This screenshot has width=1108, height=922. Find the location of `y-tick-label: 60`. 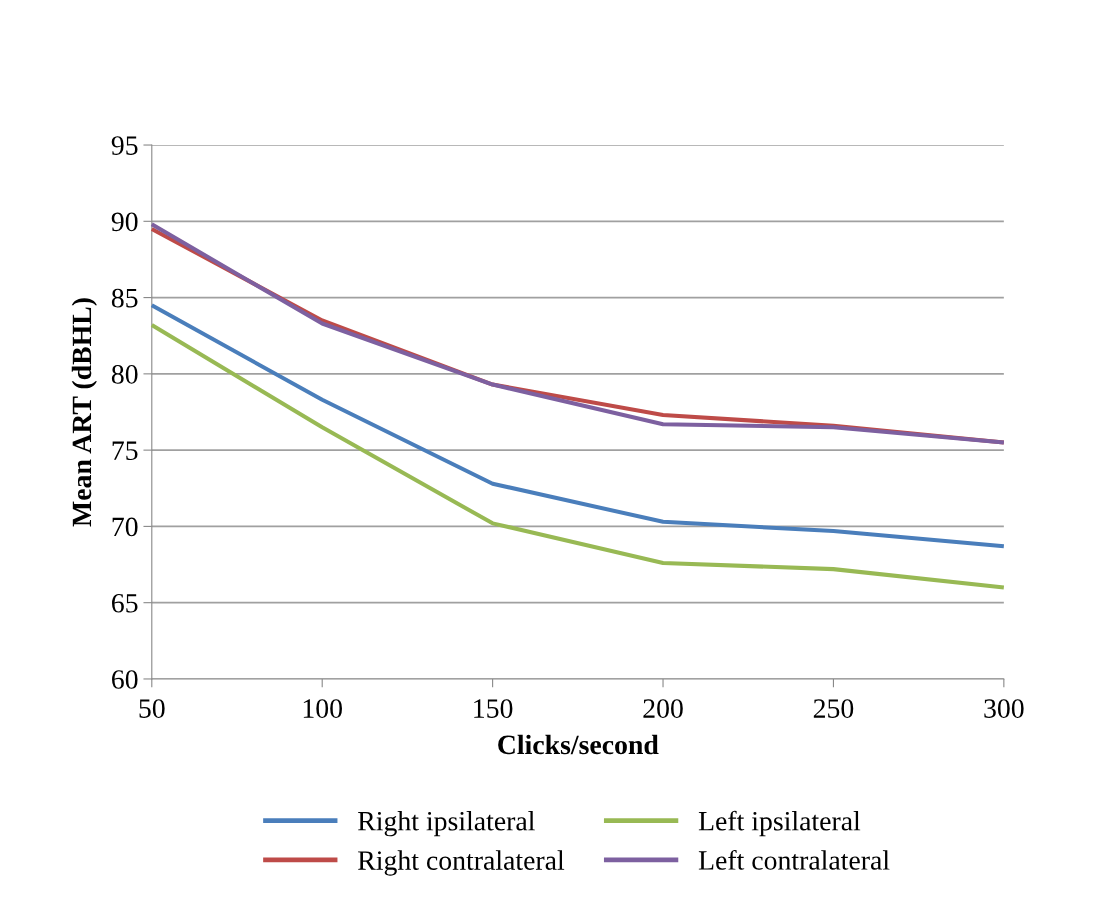

y-tick-label: 60 is located at coordinates (125, 679).